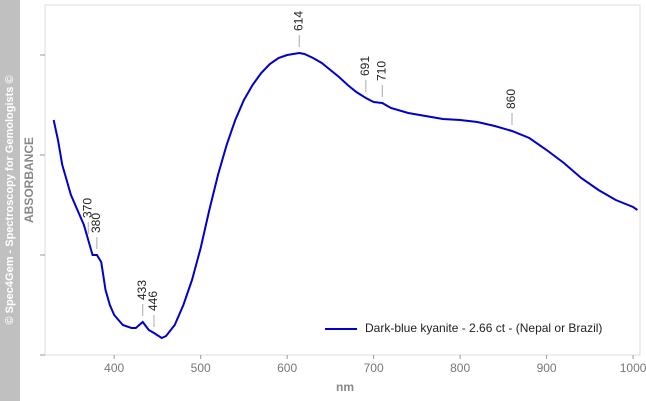  What do you see at coordinates (381, 71) in the screenshot?
I see `annotation-label: 710` at bounding box center [381, 71].